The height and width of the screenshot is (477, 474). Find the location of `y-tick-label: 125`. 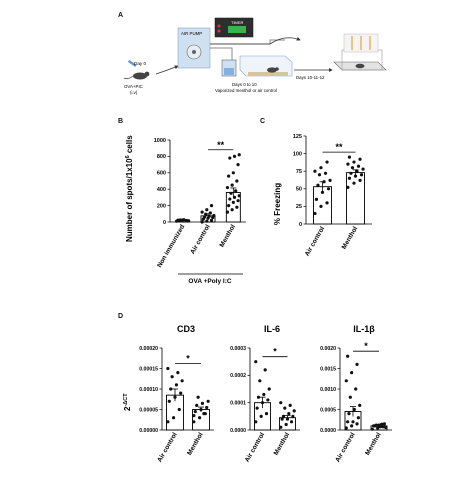

y-tick-label: 125 is located at coordinates (297, 137).